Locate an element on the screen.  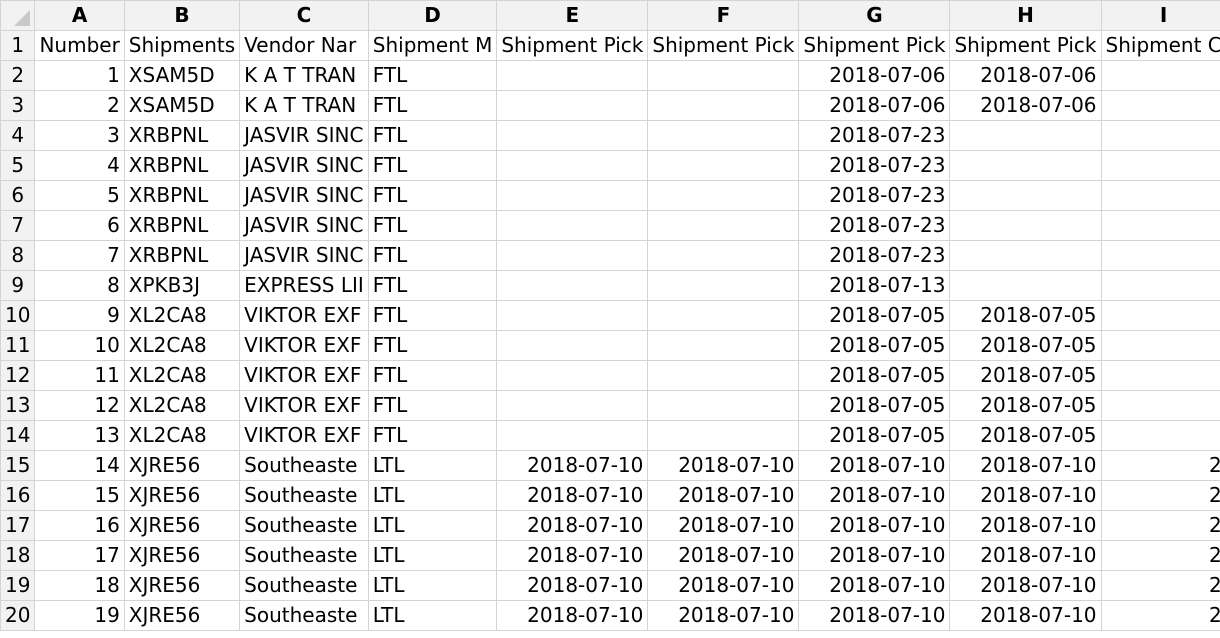
column-header-a: A is located at coordinates (79, 15).